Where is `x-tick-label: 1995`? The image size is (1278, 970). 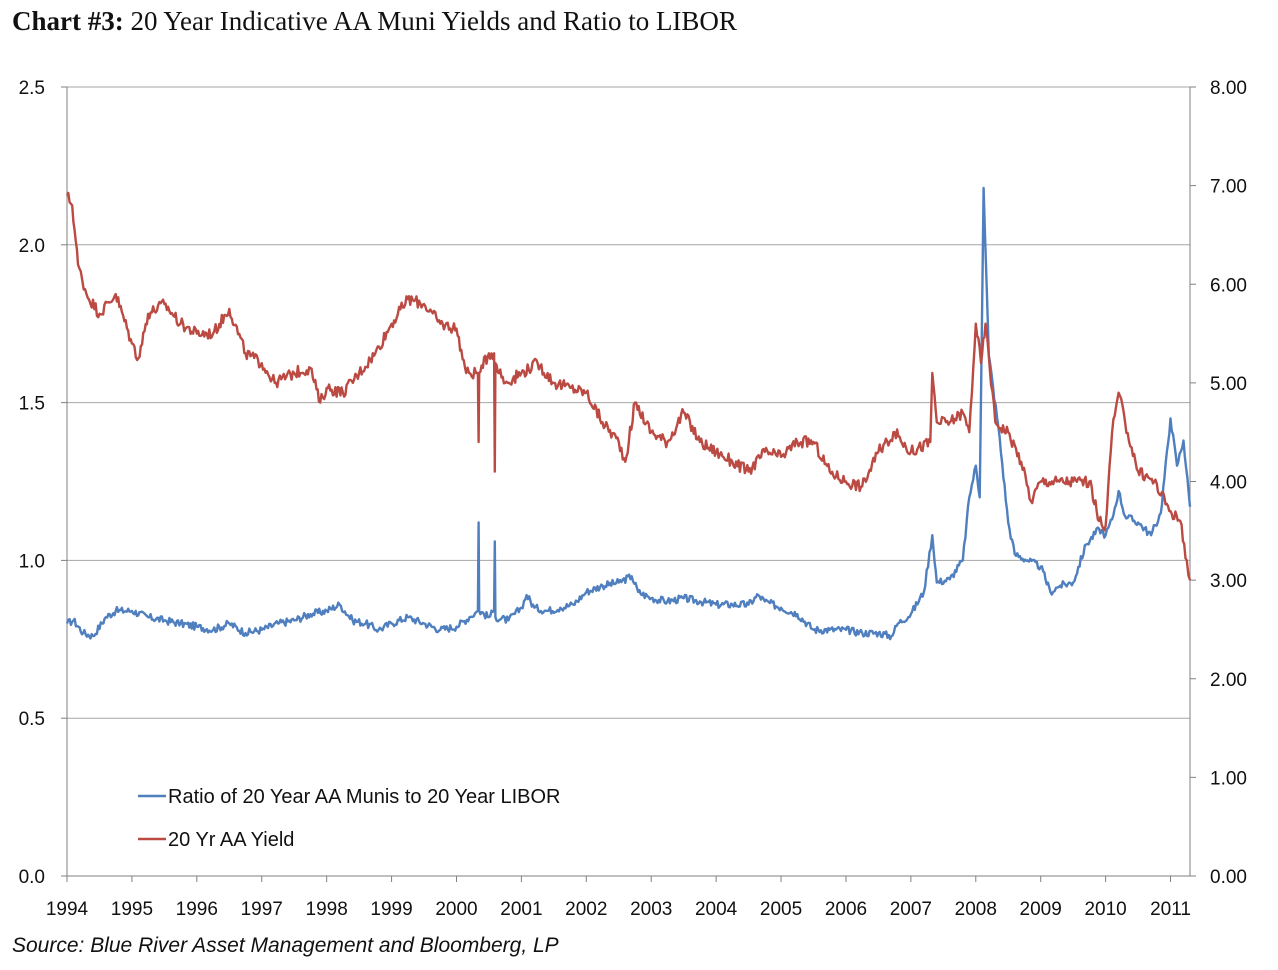
x-tick-label: 1995 is located at coordinates (132, 909).